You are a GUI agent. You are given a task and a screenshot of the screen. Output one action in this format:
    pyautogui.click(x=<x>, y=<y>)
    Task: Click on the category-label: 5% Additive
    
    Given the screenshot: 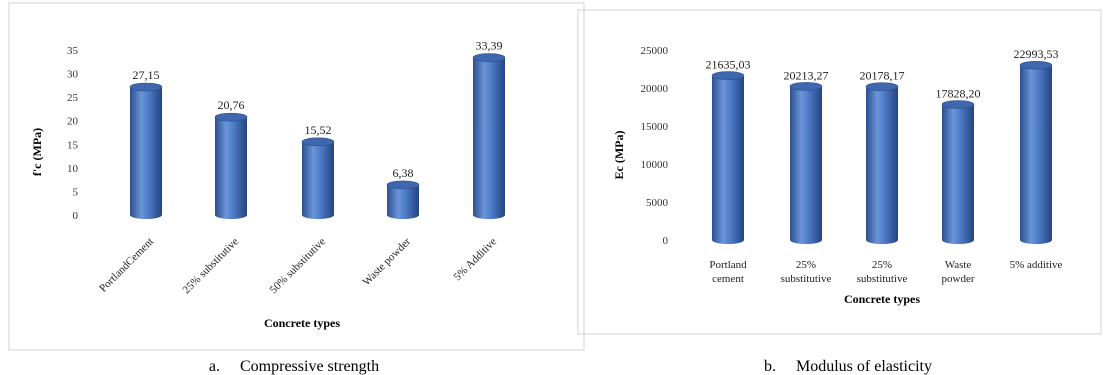 What is the action you would take?
    pyautogui.click(x=476, y=260)
    